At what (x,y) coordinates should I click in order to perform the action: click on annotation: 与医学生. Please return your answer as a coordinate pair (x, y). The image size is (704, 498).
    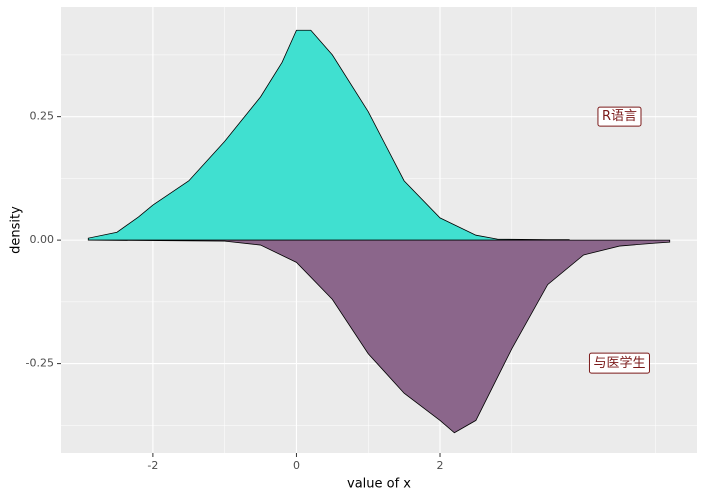
    Looking at the image, I should click on (619, 363).